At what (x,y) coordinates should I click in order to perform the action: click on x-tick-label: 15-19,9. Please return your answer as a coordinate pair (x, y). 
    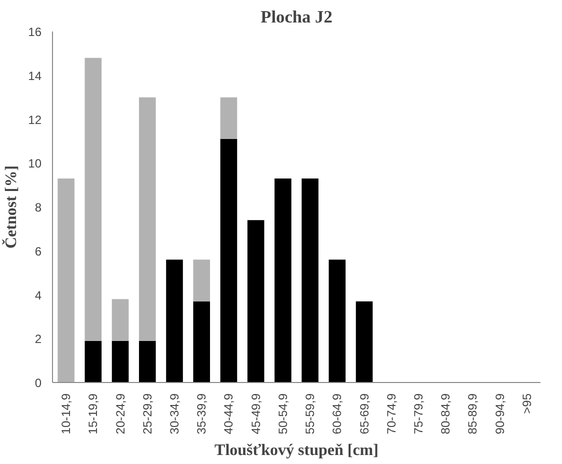
    Looking at the image, I should click on (93, 413).